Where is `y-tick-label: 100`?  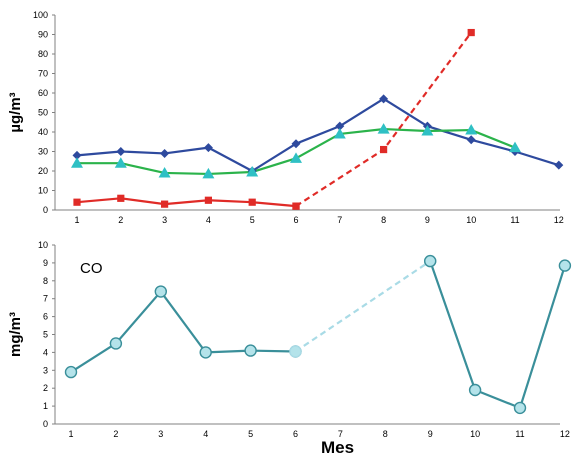 y-tick-label: 100 is located at coordinates (40, 15).